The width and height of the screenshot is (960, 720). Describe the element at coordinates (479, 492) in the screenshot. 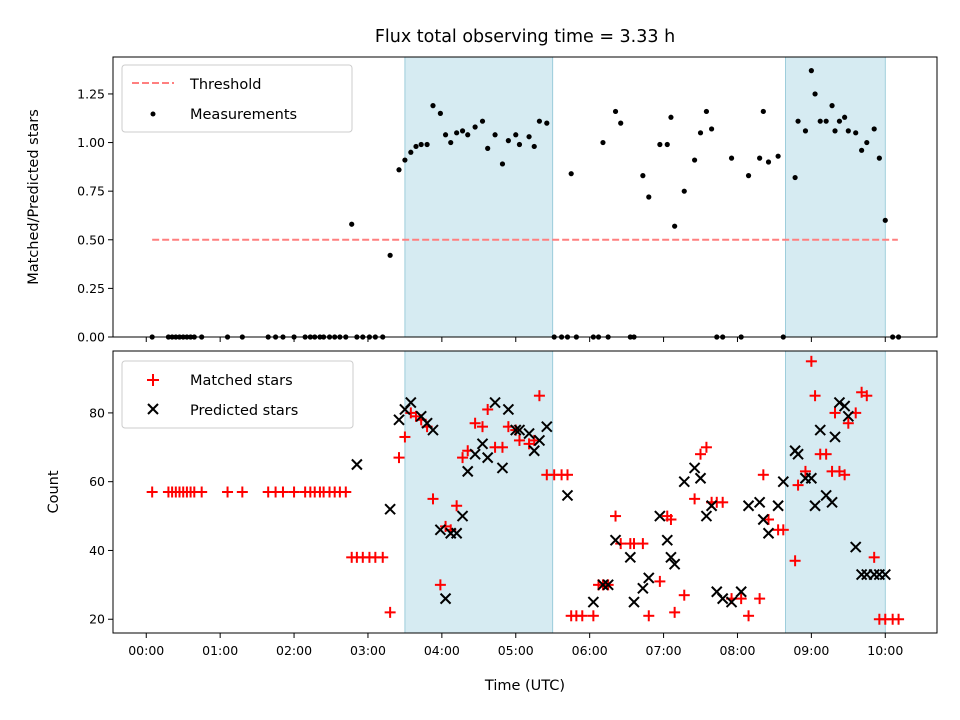

I see `bottom-shaded-span` at that location.